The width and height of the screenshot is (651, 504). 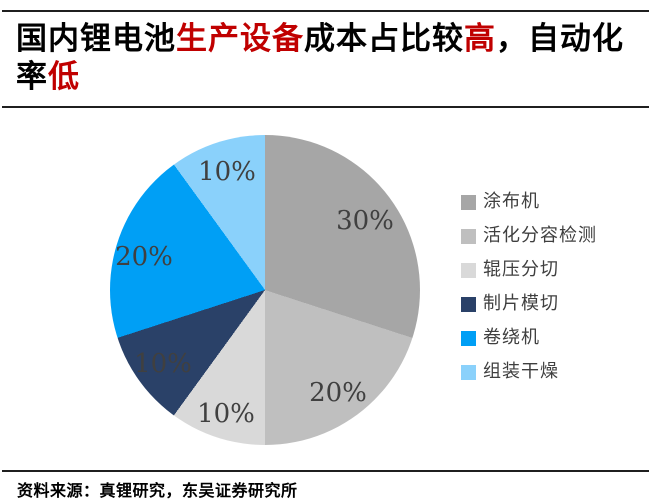 What do you see at coordinates (560, 39) in the screenshot?
I see `title-segment: ，自动化` at bounding box center [560, 39].